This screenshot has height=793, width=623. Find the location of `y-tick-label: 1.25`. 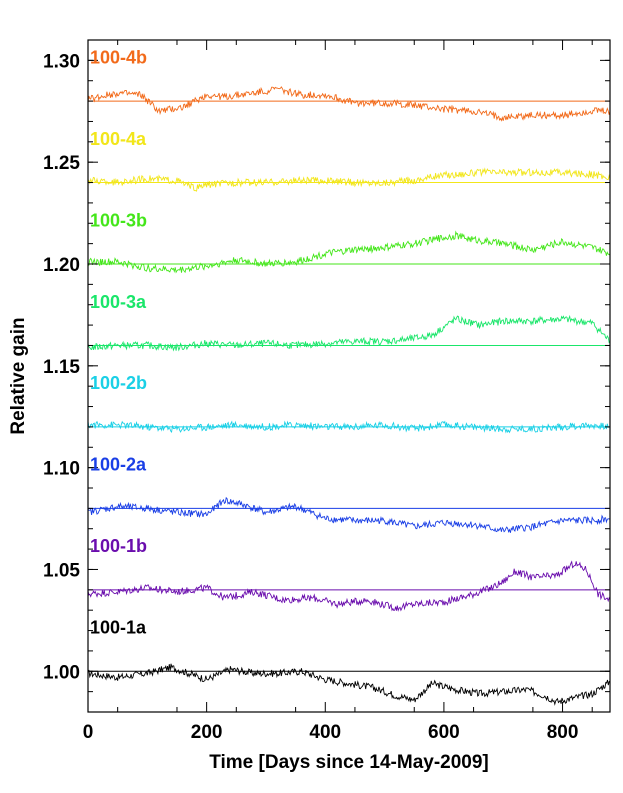

y-tick-label: 1.25 is located at coordinates (61, 163).